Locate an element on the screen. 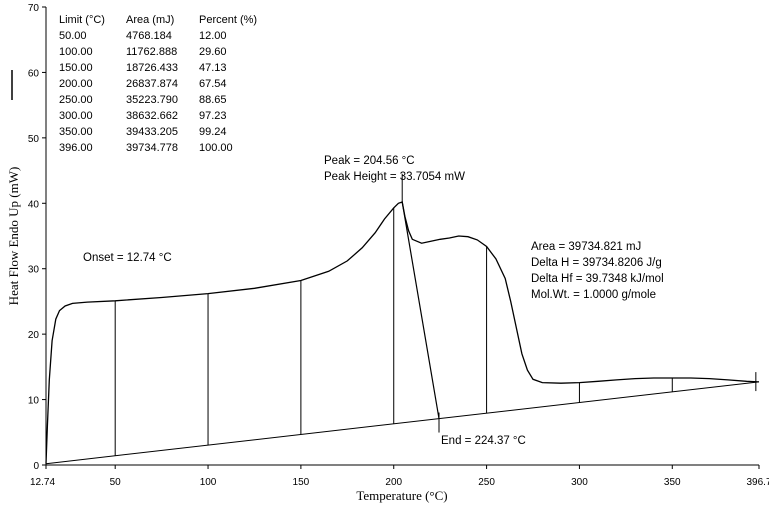 The image size is (769, 506). table-header-percent: Percent (%) is located at coordinates (228, 20).